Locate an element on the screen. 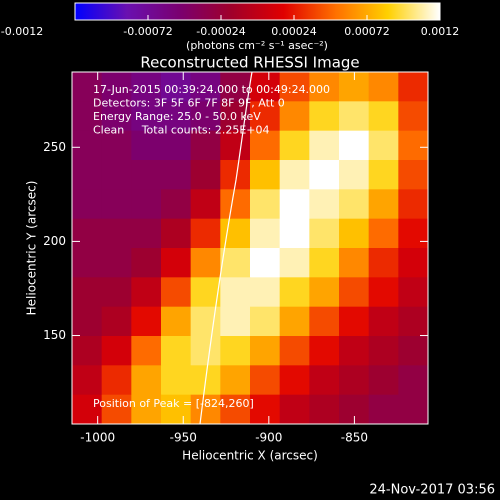 The image size is (500, 500). annotation: Clean Total counts: 2.25E+04 is located at coordinates (181, 130).